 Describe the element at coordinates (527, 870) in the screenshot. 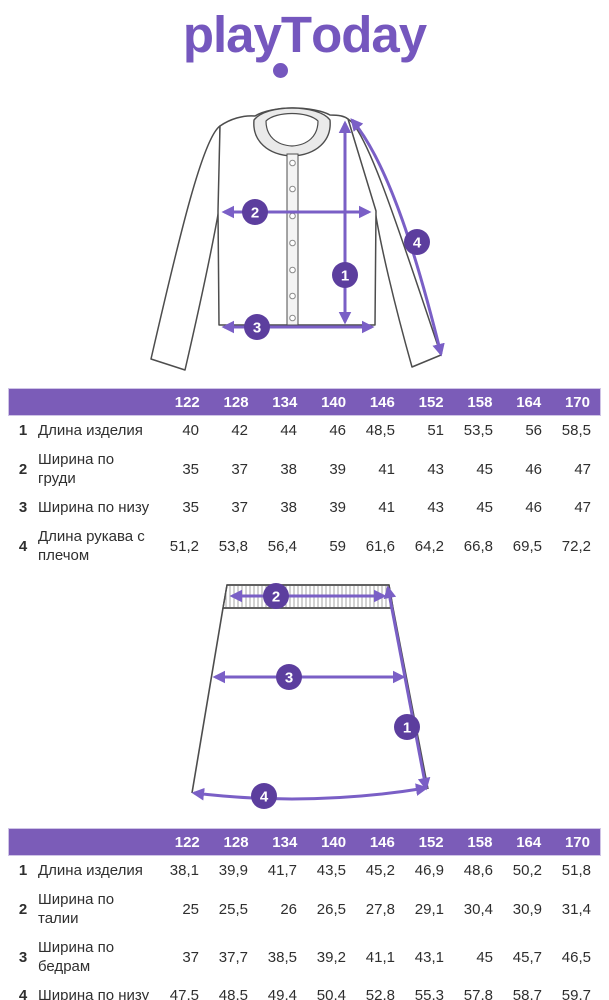

I see `value-cell: 50,2` at that location.